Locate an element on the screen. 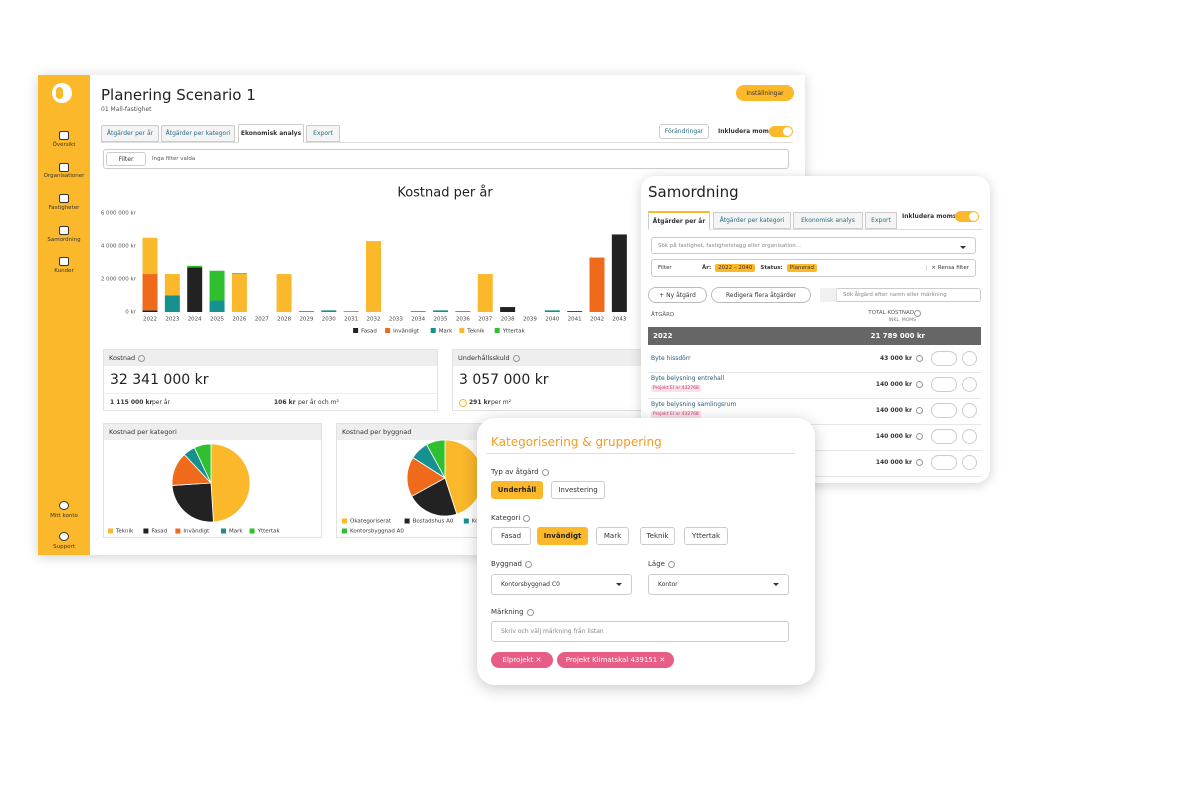  option: Mark is located at coordinates (612, 536).